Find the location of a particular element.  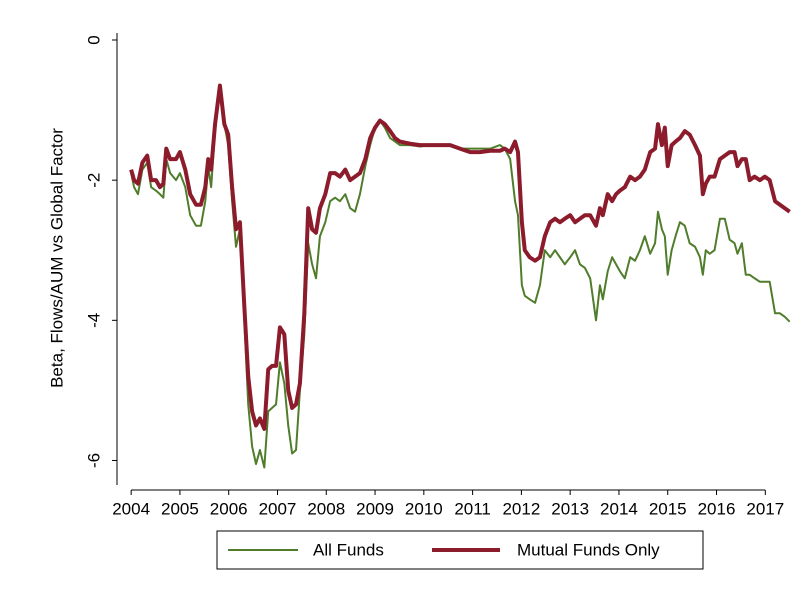

x-tick-label: 2014 is located at coordinates (619, 508).